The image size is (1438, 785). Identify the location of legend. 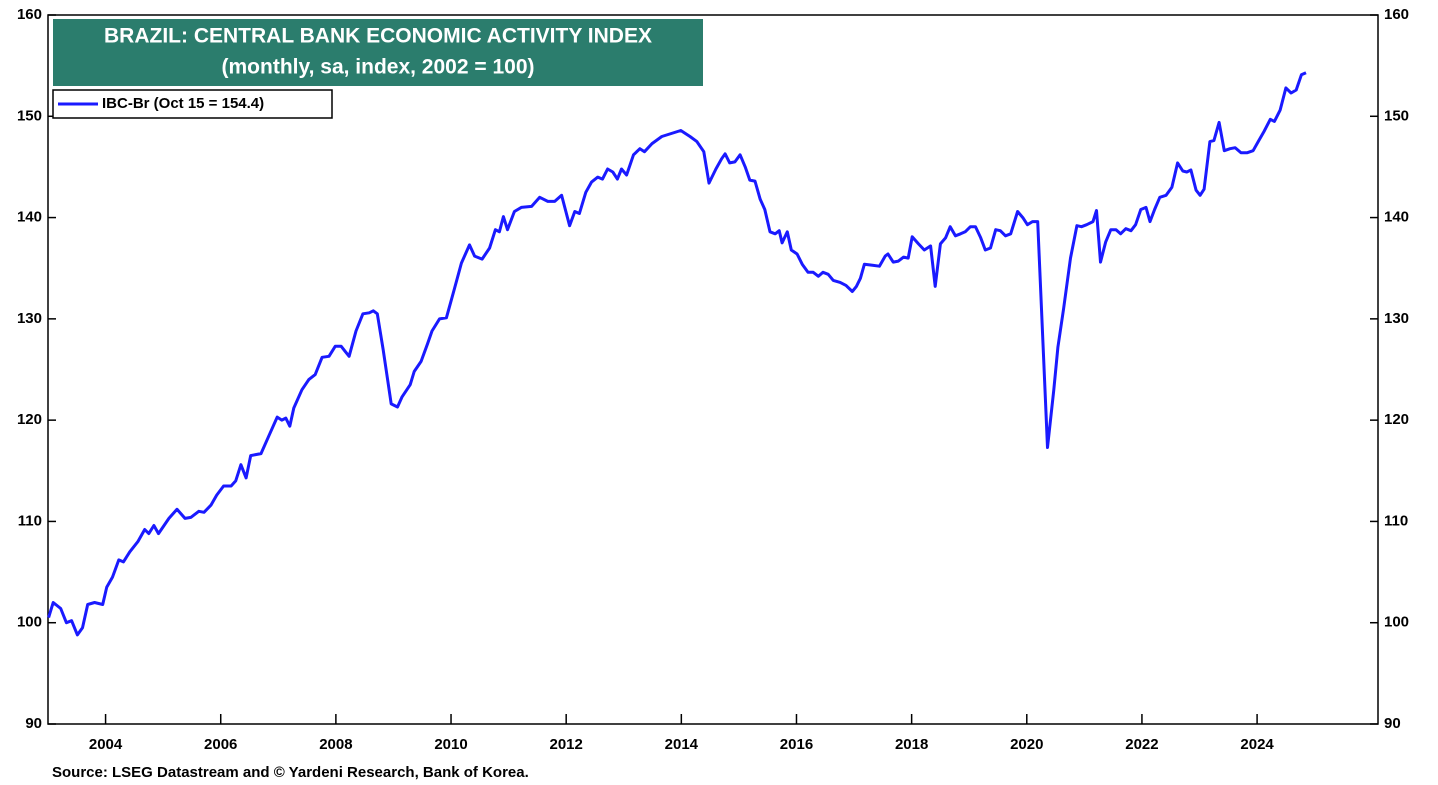
(192, 104).